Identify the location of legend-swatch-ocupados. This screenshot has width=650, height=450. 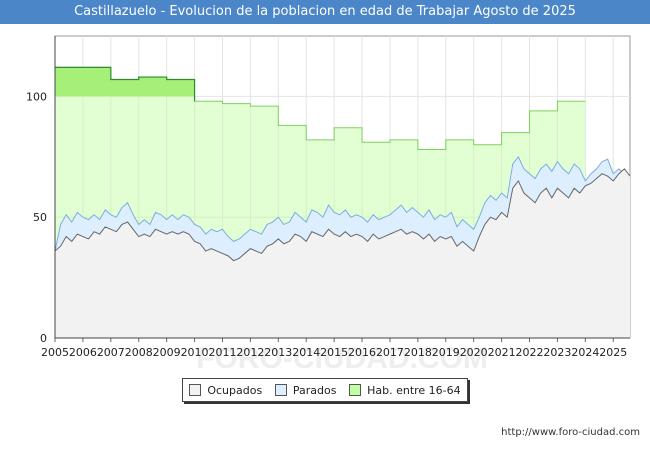
(195, 390).